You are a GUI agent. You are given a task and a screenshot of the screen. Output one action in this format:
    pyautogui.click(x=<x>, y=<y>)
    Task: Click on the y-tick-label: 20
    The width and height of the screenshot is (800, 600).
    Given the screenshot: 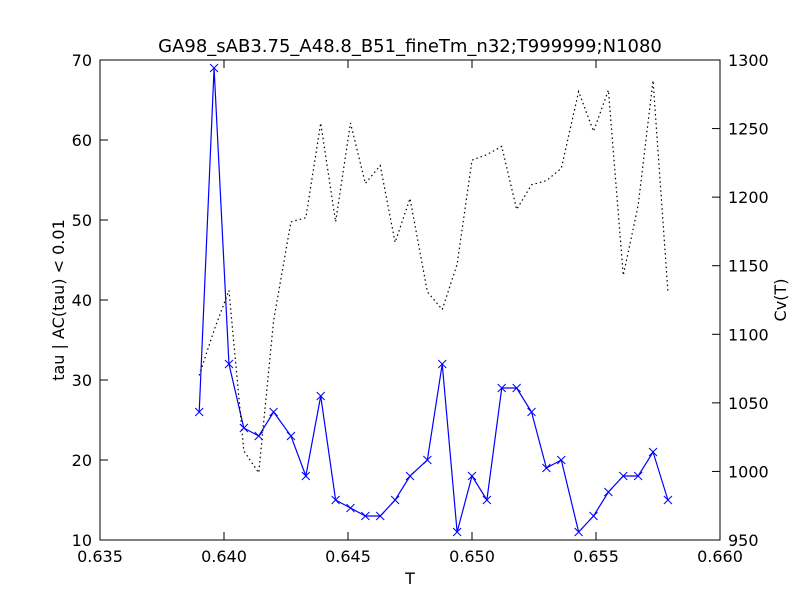 What is the action you would take?
    pyautogui.click(x=82, y=460)
    